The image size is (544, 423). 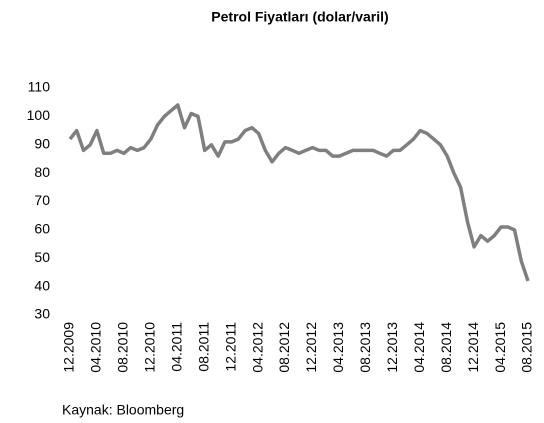 What do you see at coordinates (42, 285) in the screenshot?
I see `y-tick-label: 40` at bounding box center [42, 285].